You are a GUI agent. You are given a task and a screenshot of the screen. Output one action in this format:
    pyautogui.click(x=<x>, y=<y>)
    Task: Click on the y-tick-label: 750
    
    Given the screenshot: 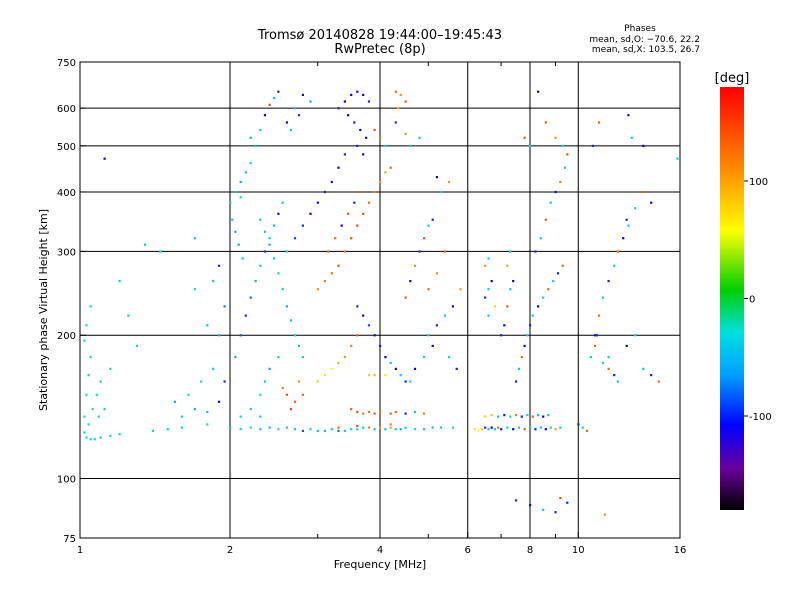 What is the action you would take?
    pyautogui.click(x=66, y=63)
    